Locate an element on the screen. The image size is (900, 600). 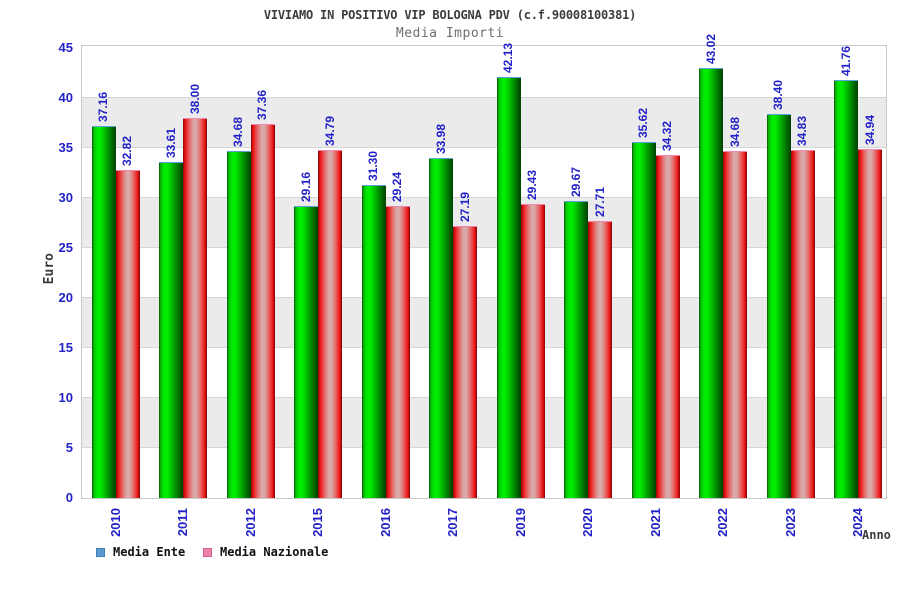
legend-item-media-ente: Media Ente is located at coordinates (140, 552).